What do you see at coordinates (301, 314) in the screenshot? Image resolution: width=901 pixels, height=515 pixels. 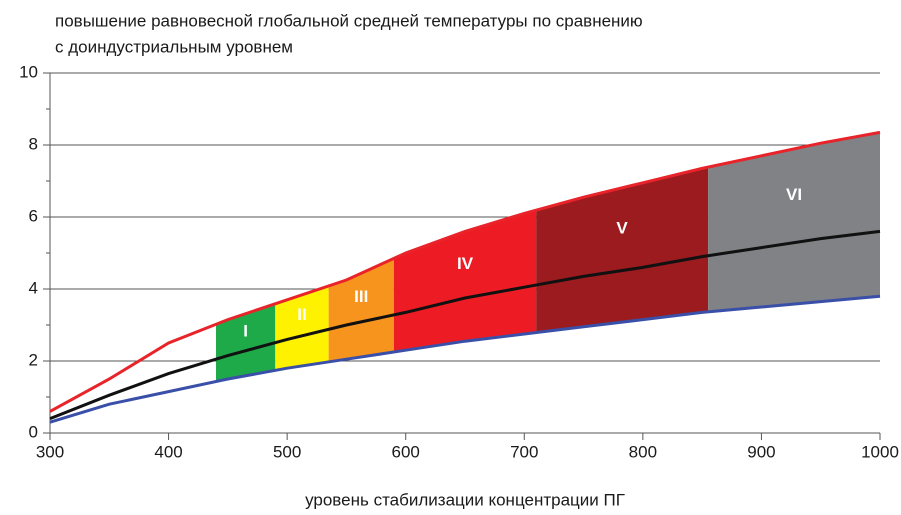 I see `band-label: II` at bounding box center [301, 314].